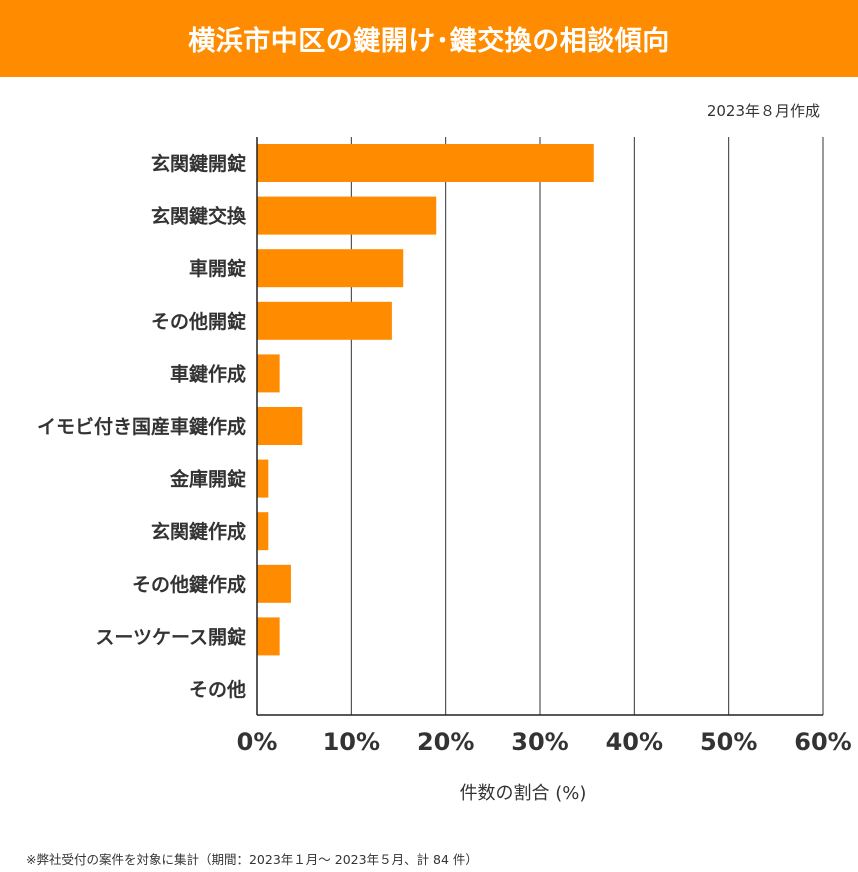 The height and width of the screenshot is (872, 858). What do you see at coordinates (429, 41) in the screenshot?
I see `chart-title: 横浜市中区の鍵開け･鍵交換の相談傾向` at bounding box center [429, 41].